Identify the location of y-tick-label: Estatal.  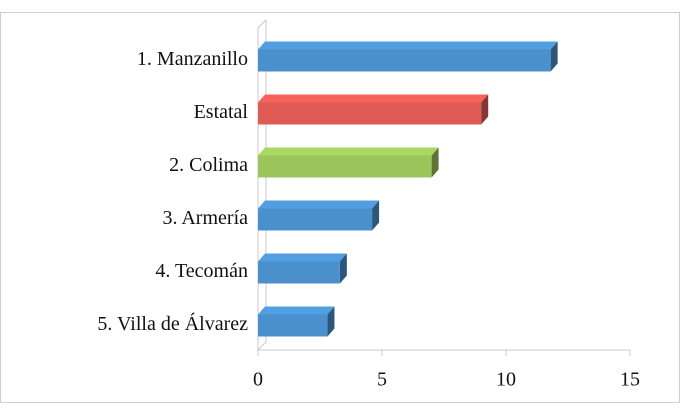
(221, 112).